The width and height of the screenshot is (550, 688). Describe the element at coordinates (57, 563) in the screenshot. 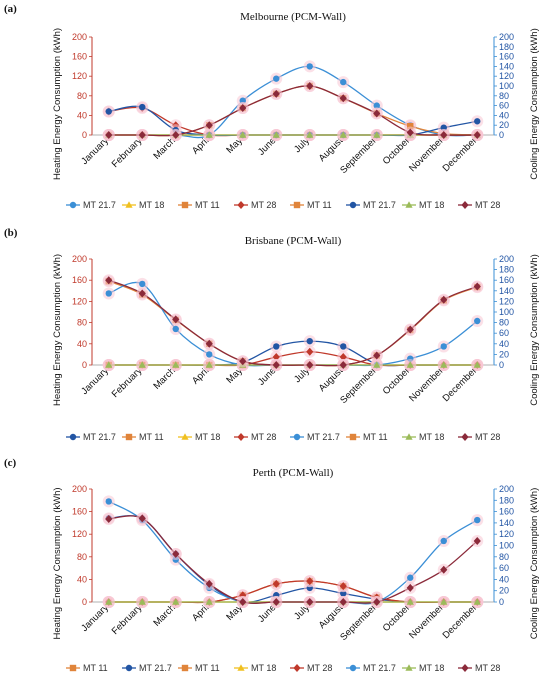

I see `y-axis-label: Heating Energy Consumption (kWh)` at that location.